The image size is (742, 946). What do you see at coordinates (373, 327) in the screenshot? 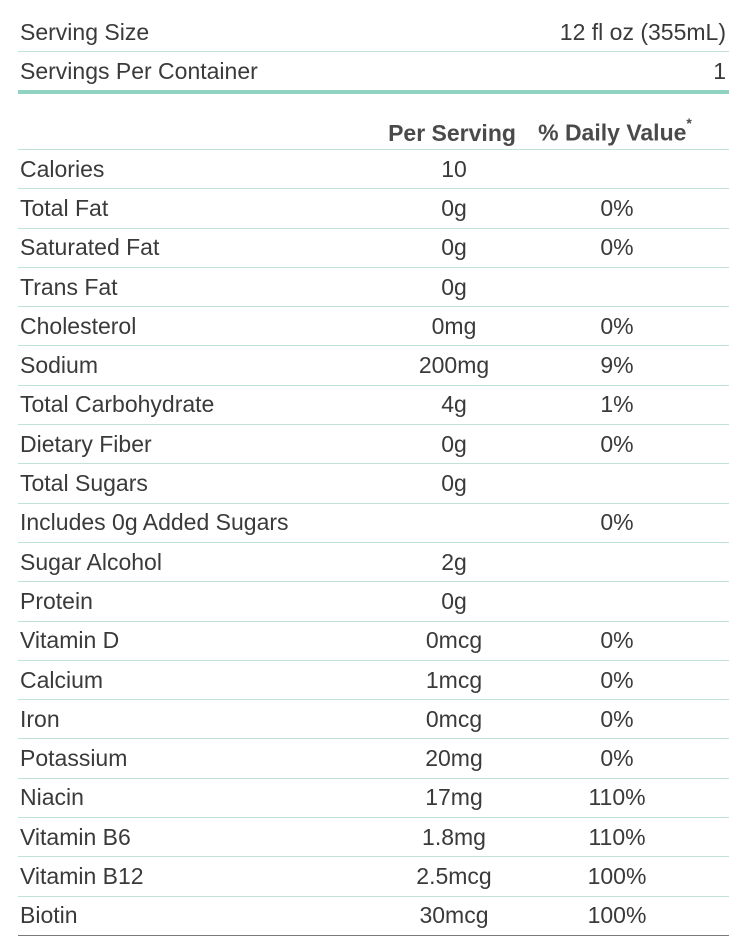
I see `table-row: Cholesterol 0mg 0%` at bounding box center [373, 327].